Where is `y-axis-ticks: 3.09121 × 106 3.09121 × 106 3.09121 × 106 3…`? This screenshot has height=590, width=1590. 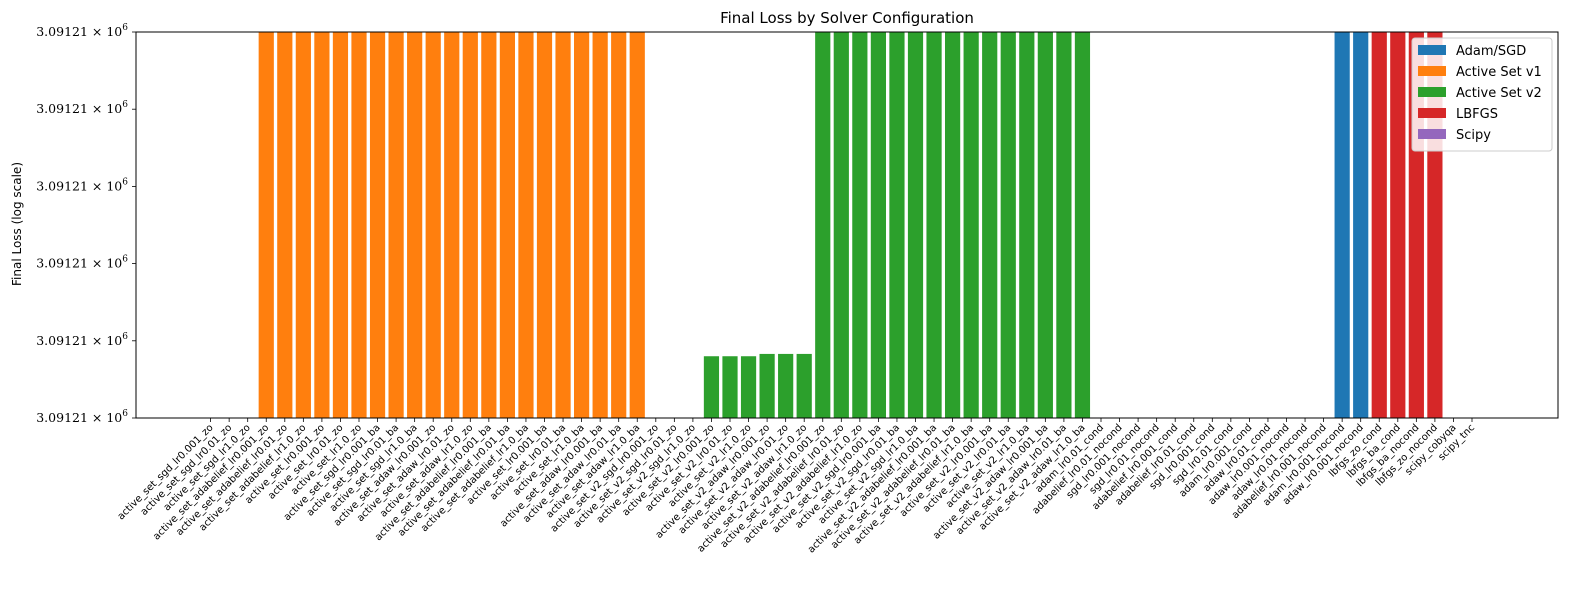 y-axis-ticks: 3.09121 × 106 3.09121 × 106 3.09121 × 106 3… is located at coordinates (86, 224).